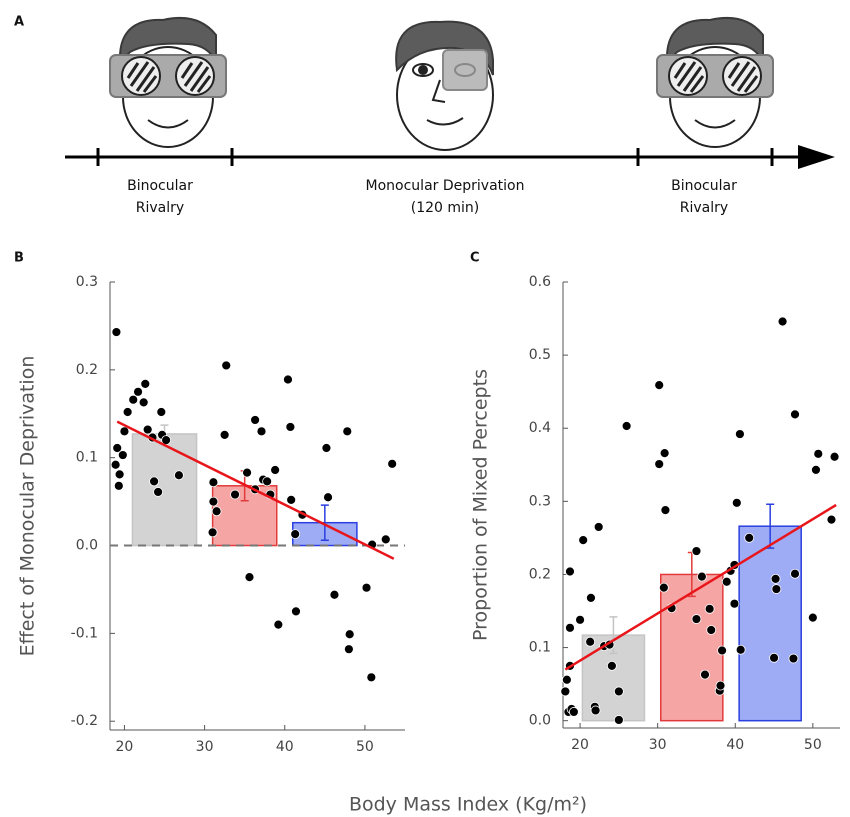 This screenshot has width=850, height=817. Describe the element at coordinates (468, 805) in the screenshot. I see `x-axis-label: Body Mass Index (Kg/m²)` at that location.